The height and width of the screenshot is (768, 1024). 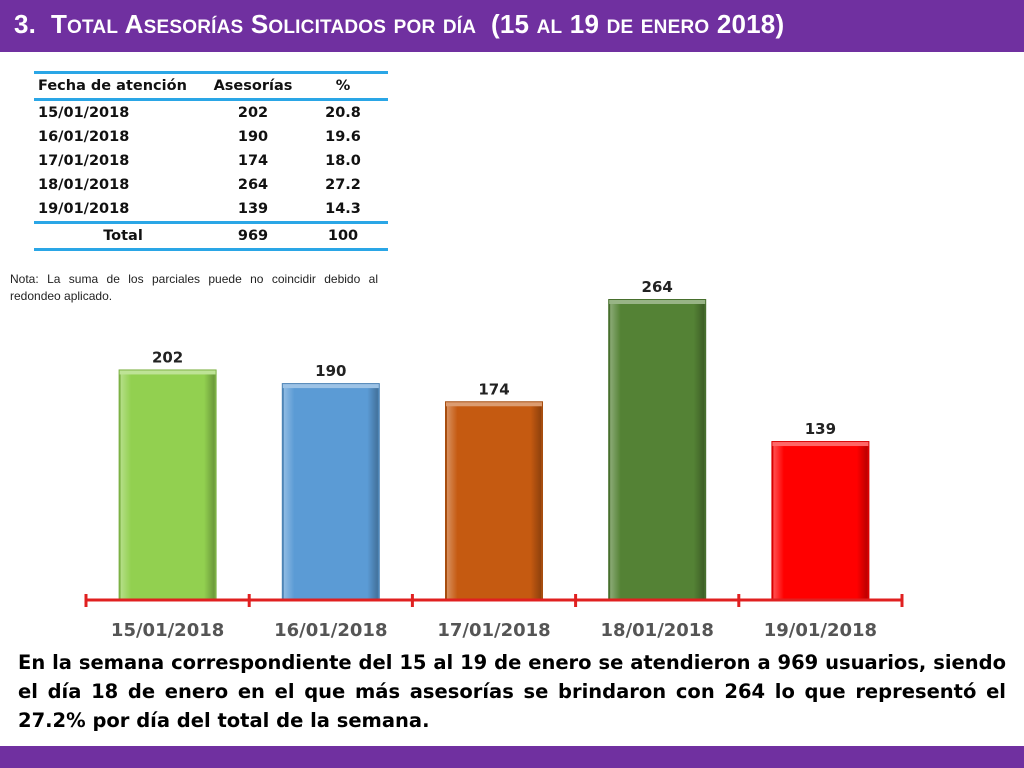 I want to click on bar-16/01/2018, so click(x=330, y=492).